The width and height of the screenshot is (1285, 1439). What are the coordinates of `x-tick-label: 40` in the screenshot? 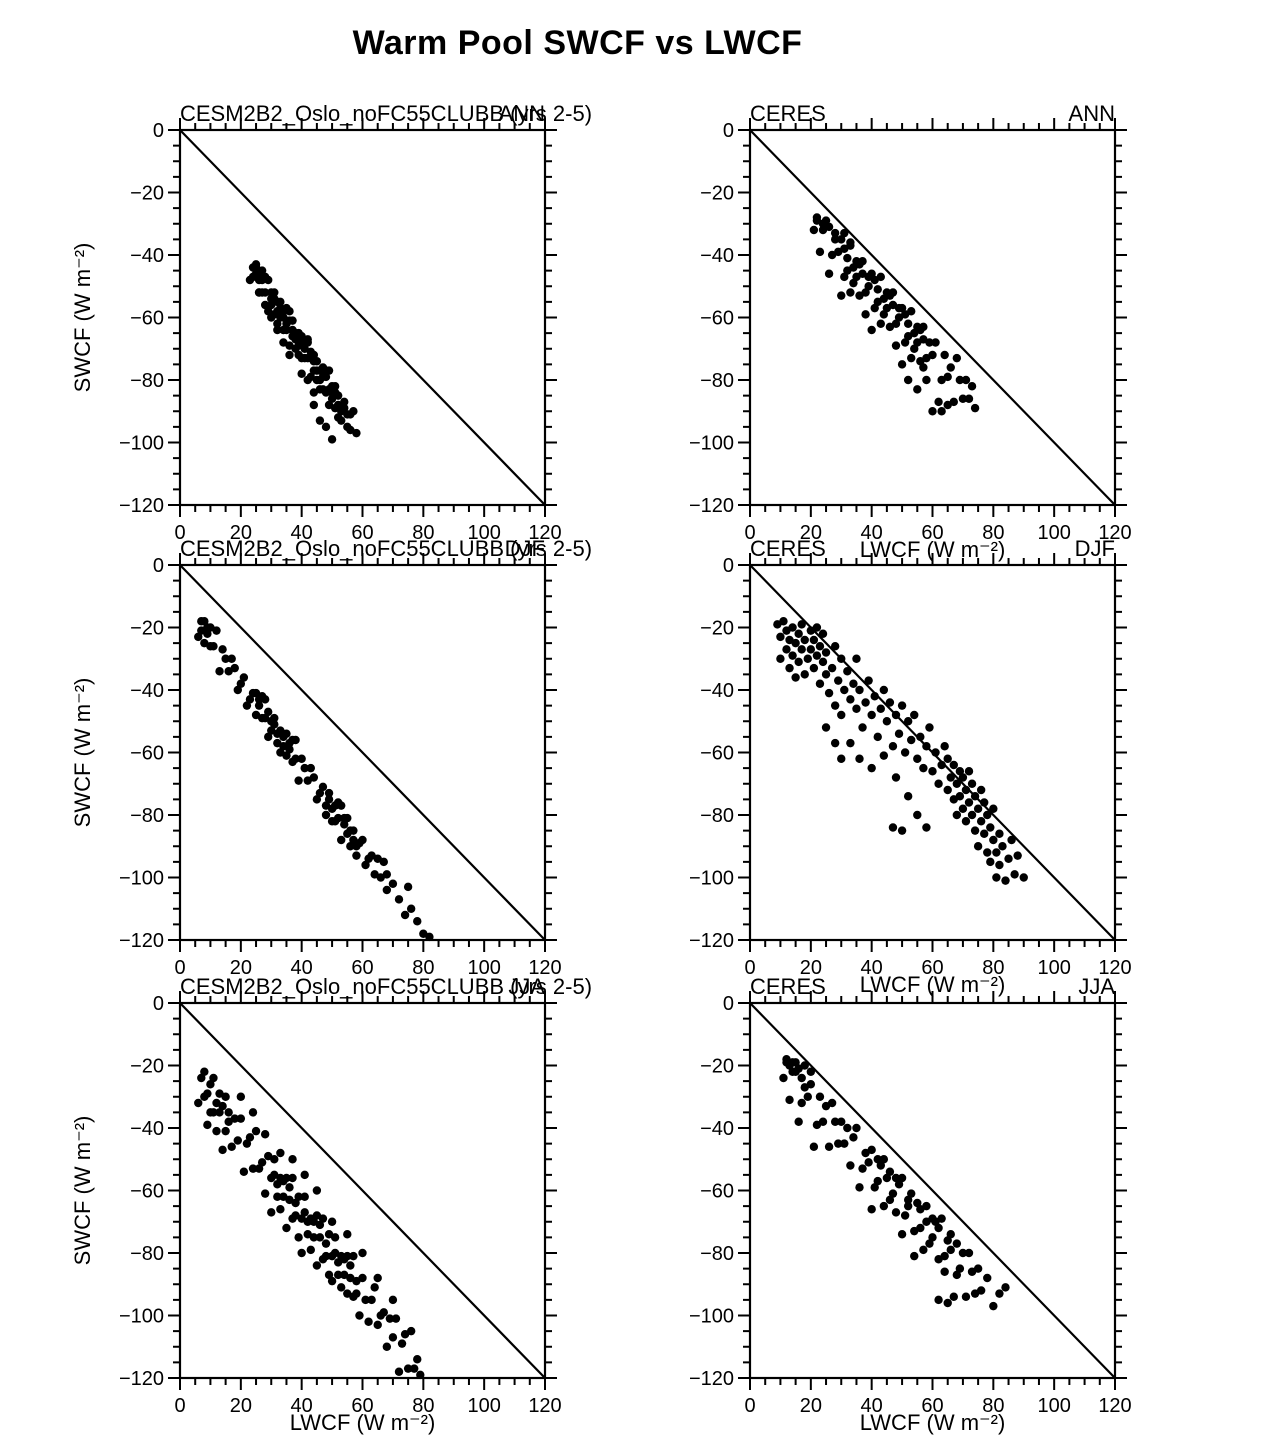 It's located at (302, 533).